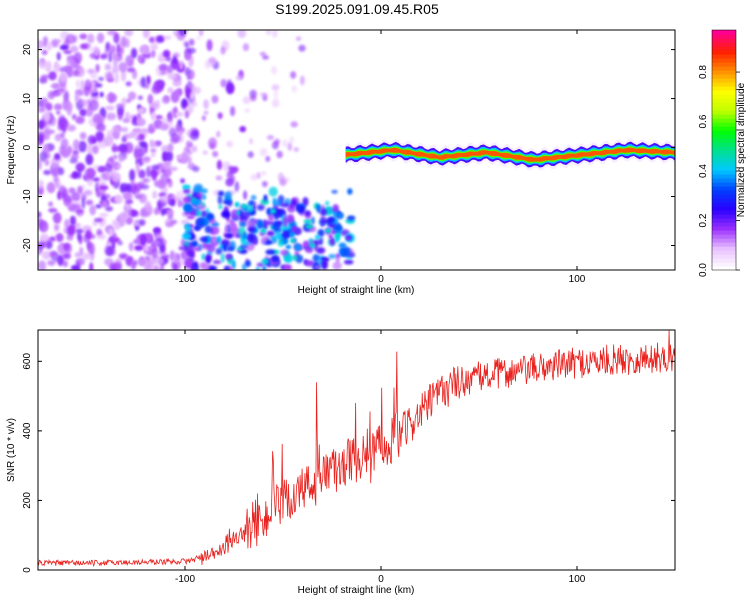  What do you see at coordinates (703, 171) in the screenshot?
I see `colorbar-tick-label: 0.4` at bounding box center [703, 171].